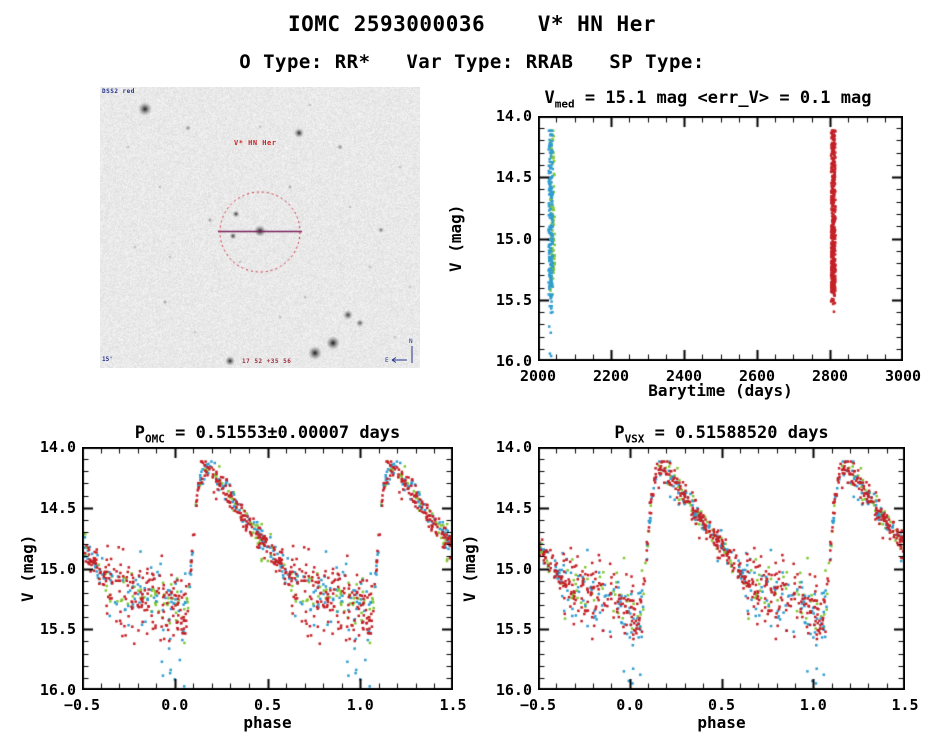 This screenshot has width=944, height=747. What do you see at coordinates (267, 722) in the screenshot?
I see `xaxis-label-phase-omc: phase` at bounding box center [267, 722].